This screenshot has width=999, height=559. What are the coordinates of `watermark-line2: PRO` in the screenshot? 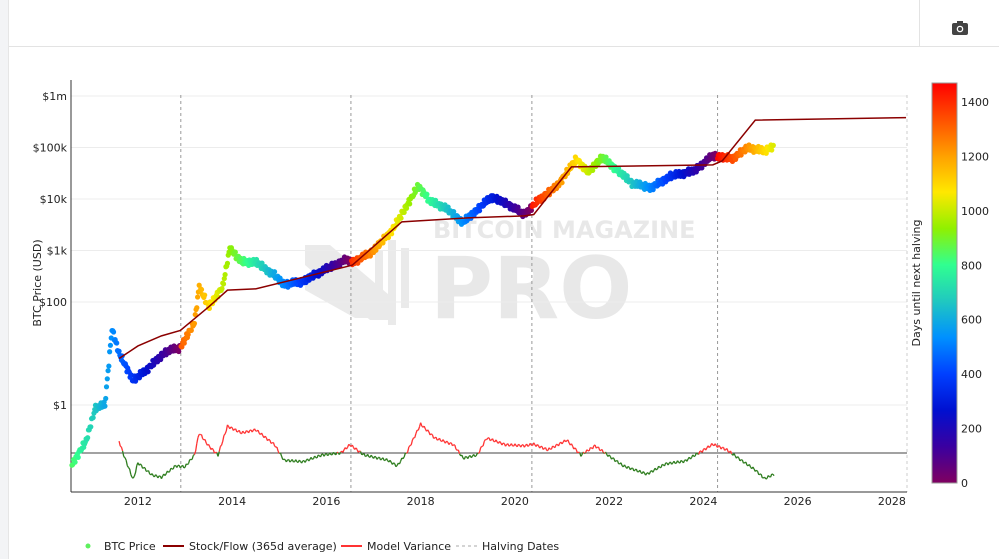 It's located at (531, 289).